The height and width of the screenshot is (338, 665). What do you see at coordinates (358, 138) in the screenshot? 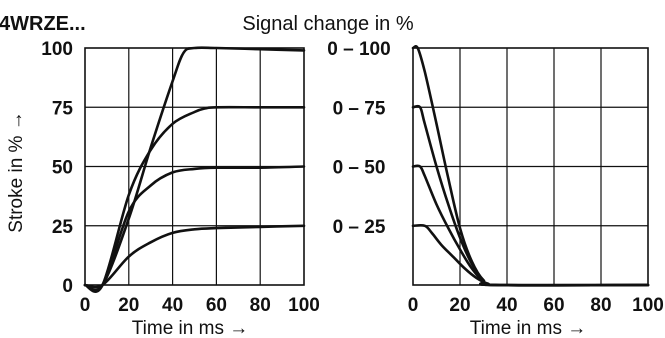
I see `series-label-group: 0 – 100 0 – 75 0 – 50 0 – 25` at bounding box center [358, 138].